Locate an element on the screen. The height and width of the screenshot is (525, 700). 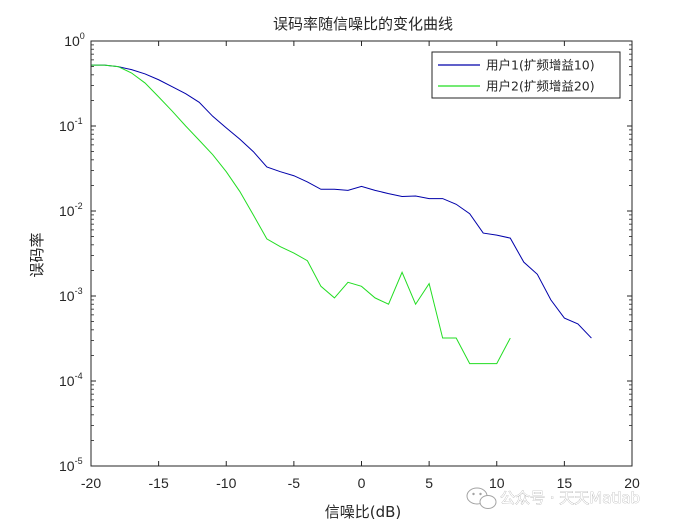
x-axis-label: 信噪比(dB) is located at coordinates (363, 512).